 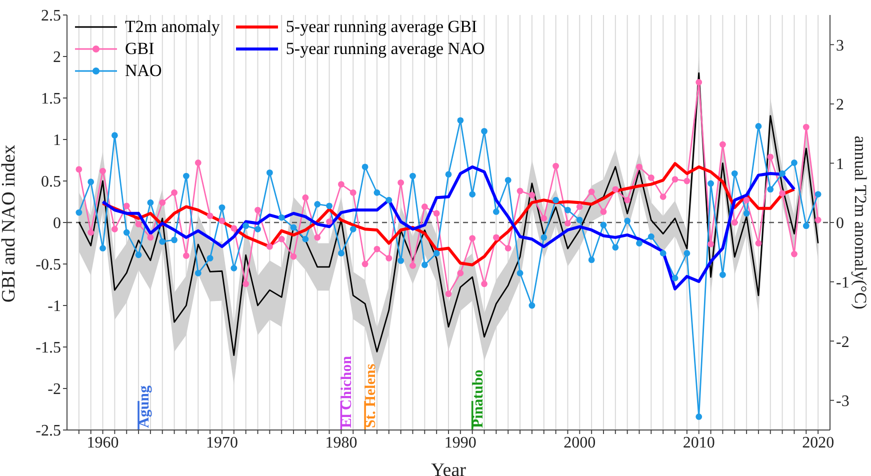 What do you see at coordinates (580, 443) in the screenshot?
I see `x-tick-label: 2000` at bounding box center [580, 443].